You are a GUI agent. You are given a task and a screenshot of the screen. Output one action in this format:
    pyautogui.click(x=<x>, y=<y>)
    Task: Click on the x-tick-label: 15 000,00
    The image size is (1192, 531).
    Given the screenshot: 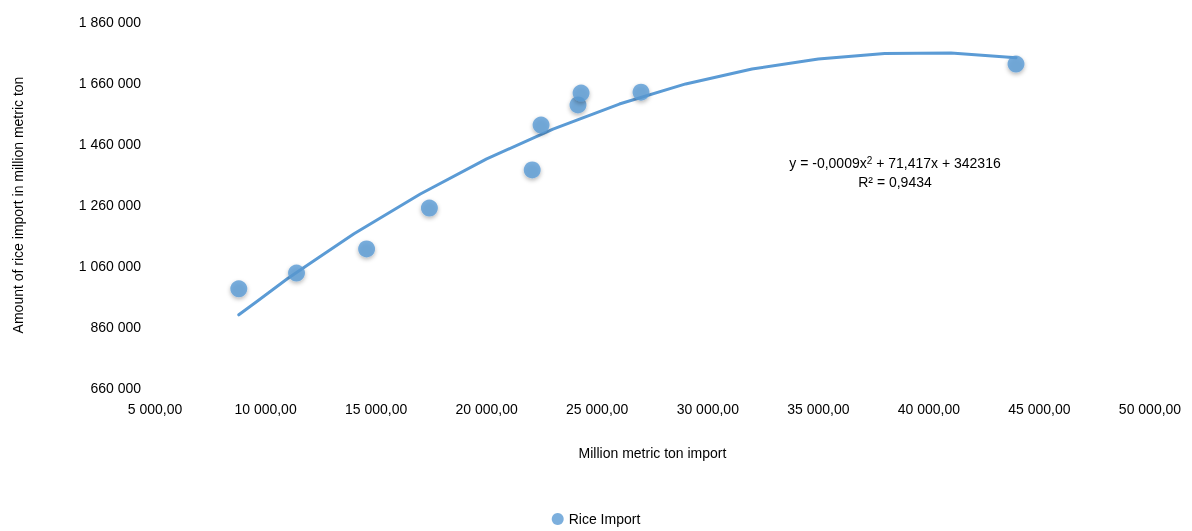 What is the action you would take?
    pyautogui.click(x=376, y=409)
    